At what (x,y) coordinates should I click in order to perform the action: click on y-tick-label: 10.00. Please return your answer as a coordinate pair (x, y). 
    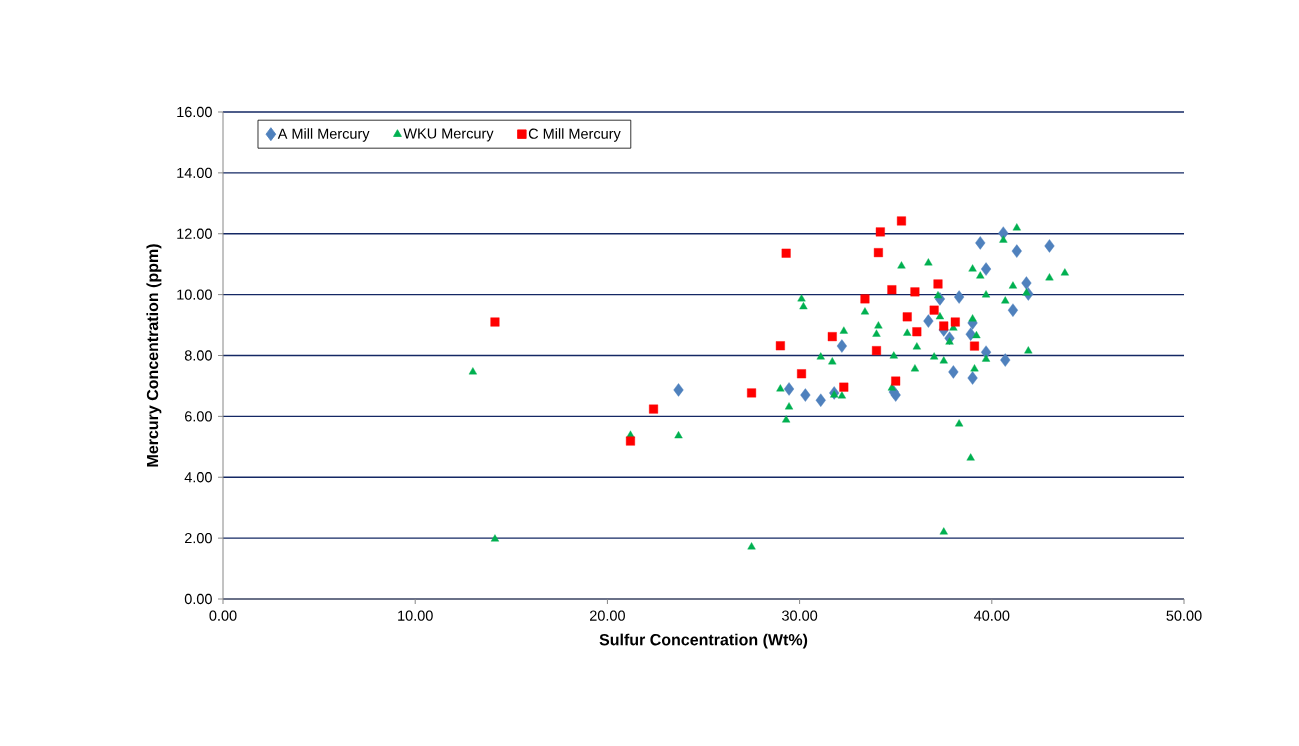
    Looking at the image, I should click on (194, 294).